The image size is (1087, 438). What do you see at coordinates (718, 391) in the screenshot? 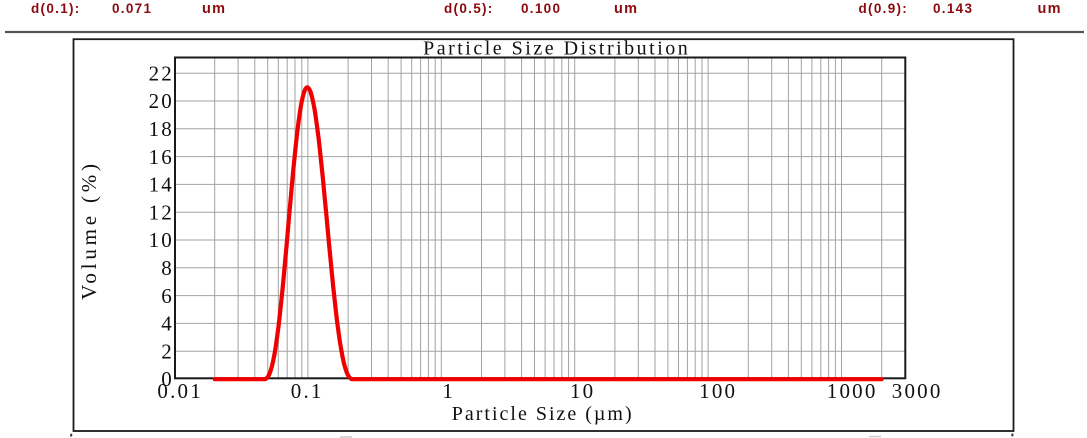
I see `svg-text: 100` at bounding box center [718, 391].